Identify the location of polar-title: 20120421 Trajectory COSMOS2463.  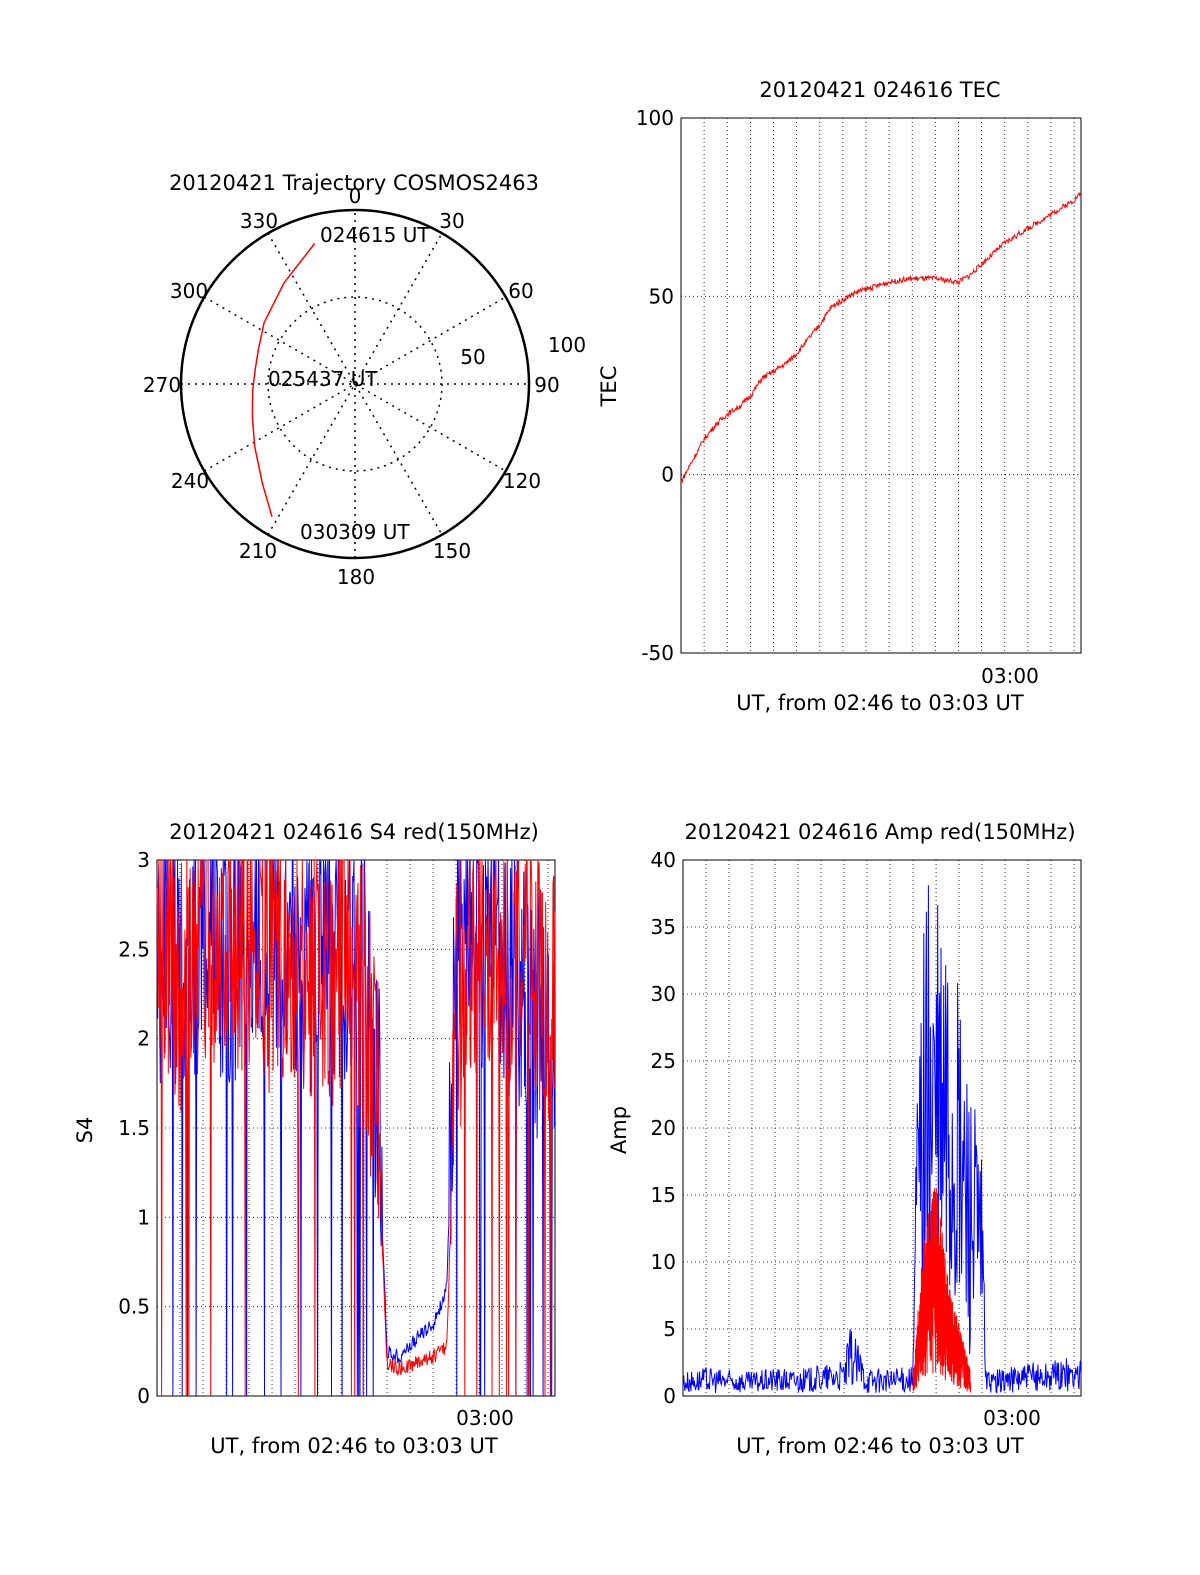
(354, 183).